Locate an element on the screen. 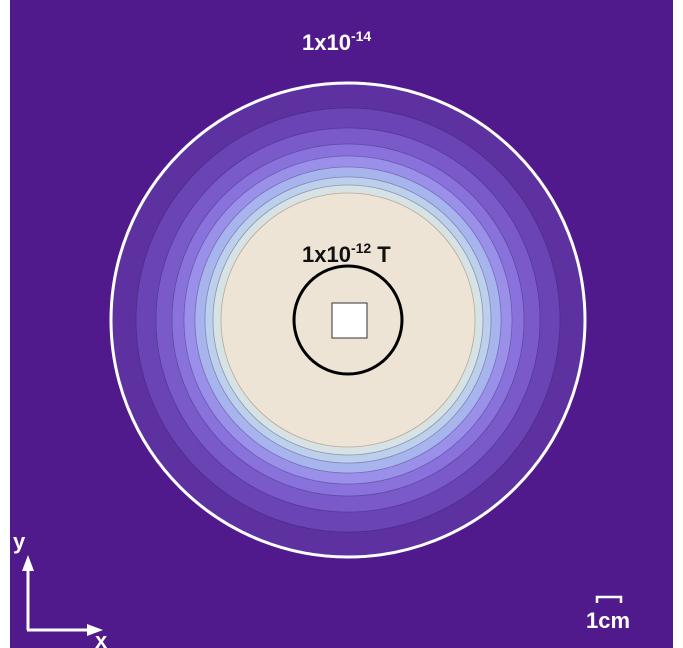  inner-contour-label: 1x10-12 T is located at coordinates (346, 253).